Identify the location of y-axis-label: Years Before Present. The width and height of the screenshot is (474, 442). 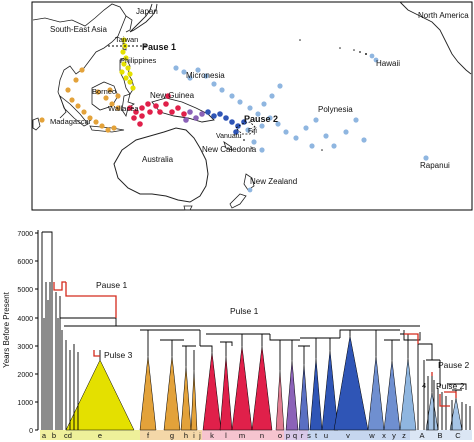
(6, 329).